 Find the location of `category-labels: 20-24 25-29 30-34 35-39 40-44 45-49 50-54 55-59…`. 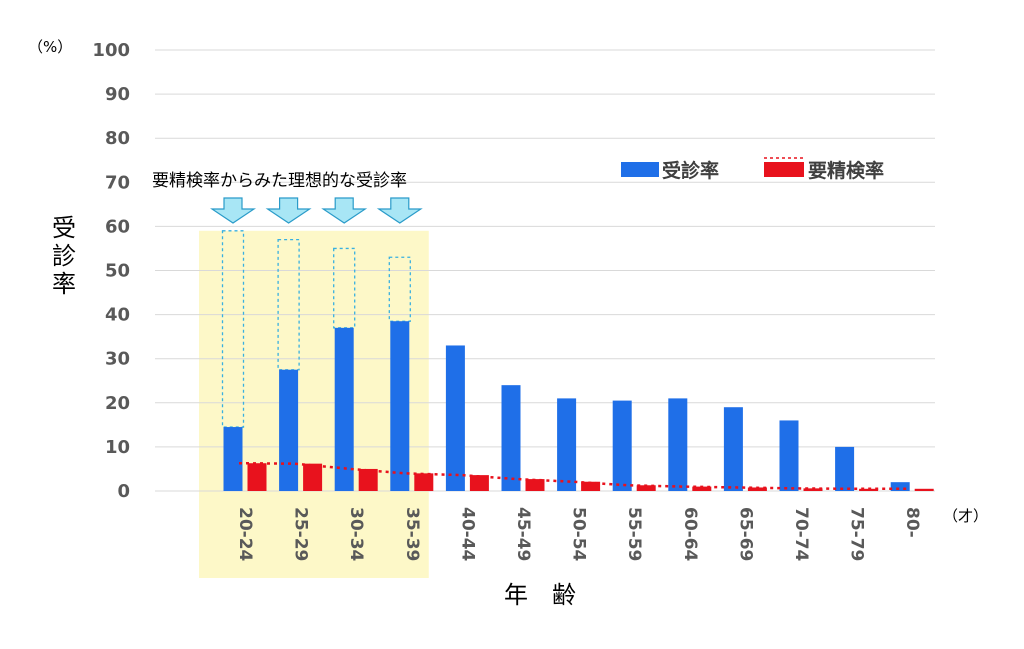

category-labels: 20-24 25-29 30-34 35-39 40-44 45-49 50-54 55-59… is located at coordinates (578, 534).